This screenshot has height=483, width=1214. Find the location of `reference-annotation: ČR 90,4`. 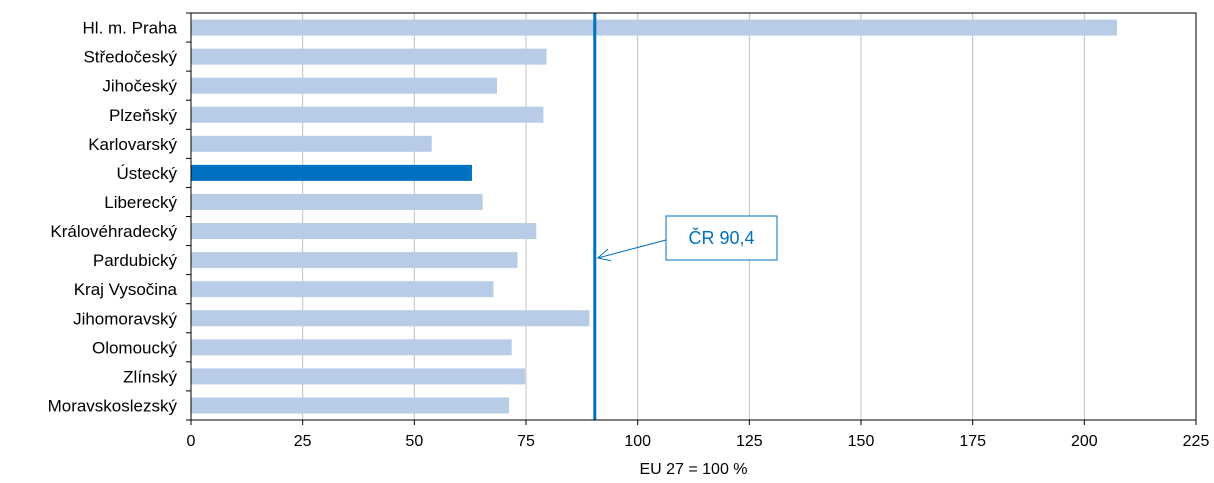

reference-annotation: ČR 90,4 is located at coordinates (687, 238).